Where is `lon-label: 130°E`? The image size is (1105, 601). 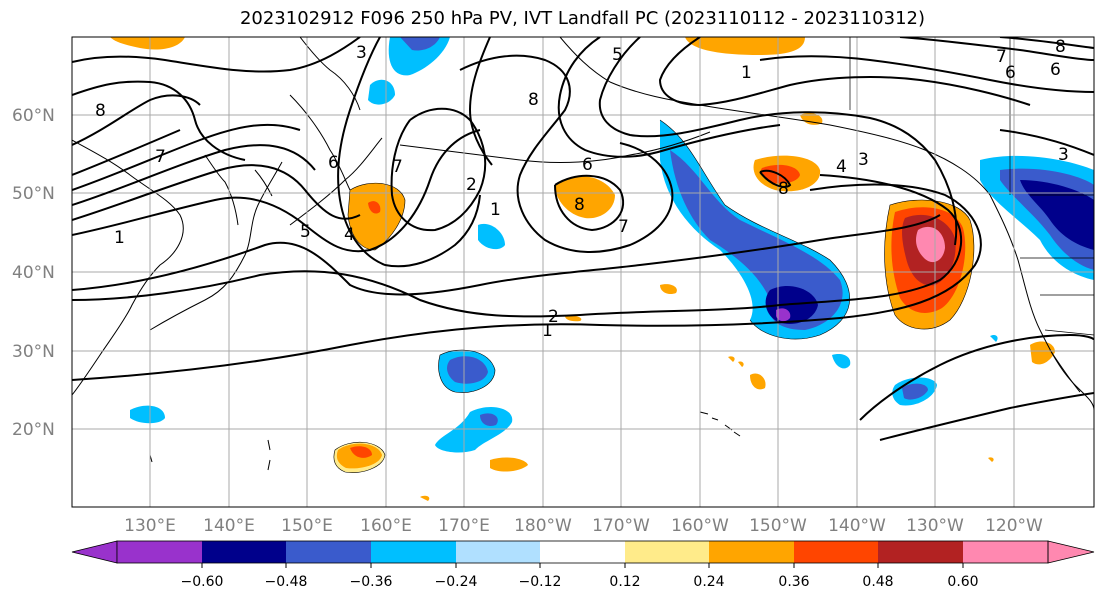
lon-label: 130°E is located at coordinates (150, 526).